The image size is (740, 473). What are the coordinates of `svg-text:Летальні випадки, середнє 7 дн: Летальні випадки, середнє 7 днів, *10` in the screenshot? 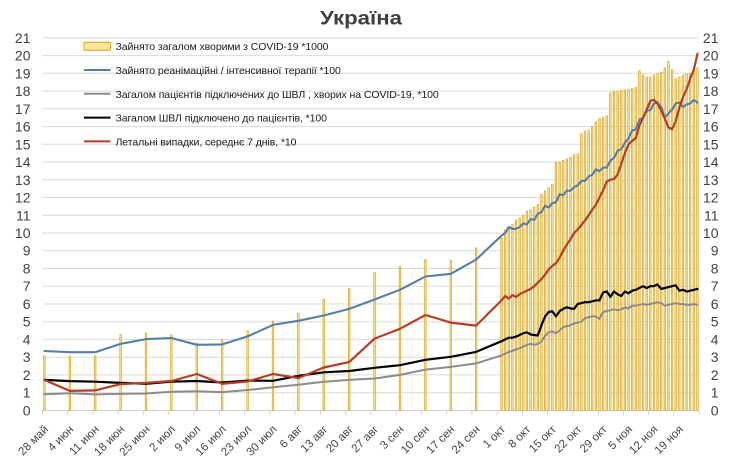 It's located at (206, 142).